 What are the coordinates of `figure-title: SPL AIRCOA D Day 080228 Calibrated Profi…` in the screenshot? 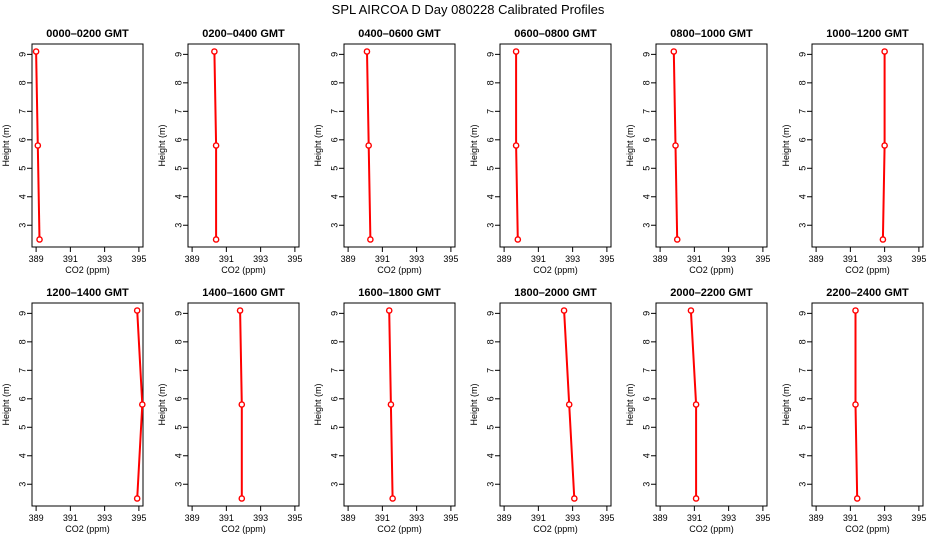 It's located at (468, 9).